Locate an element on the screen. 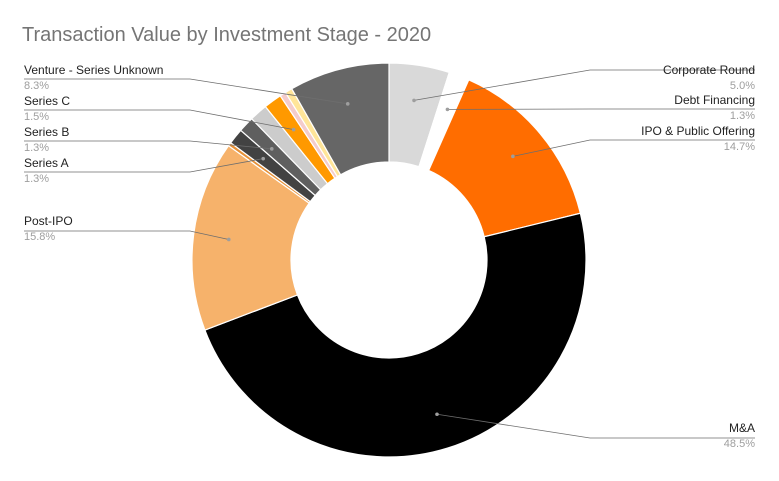  slice-label-series-b: Series B is located at coordinates (46, 132).